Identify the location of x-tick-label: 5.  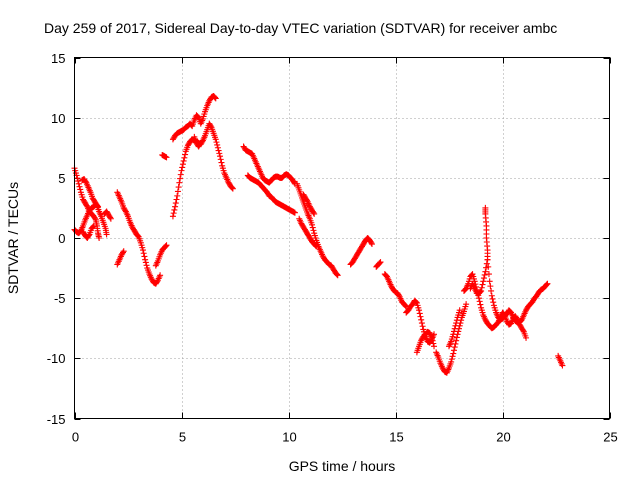
(182, 437).